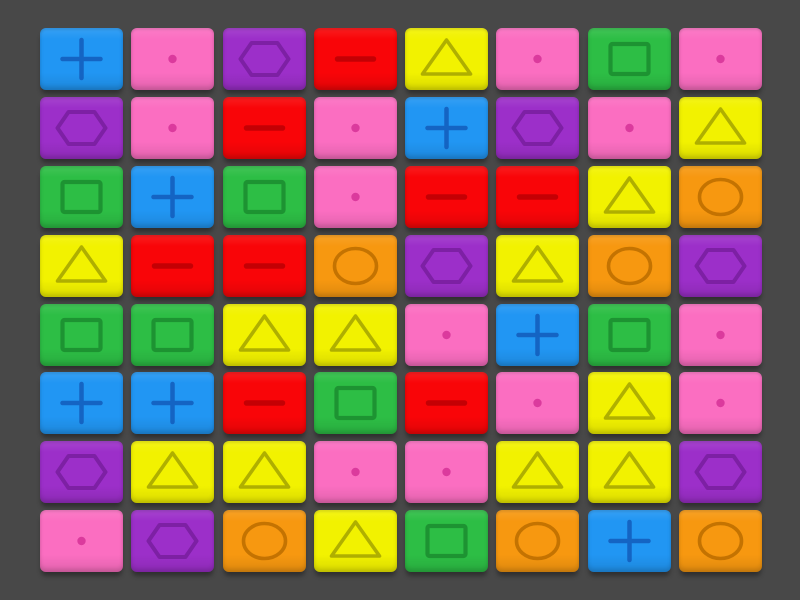  Describe the element at coordinates (447, 265) in the screenshot. I see `tile-r4-c5-purple-hexagon` at that location.